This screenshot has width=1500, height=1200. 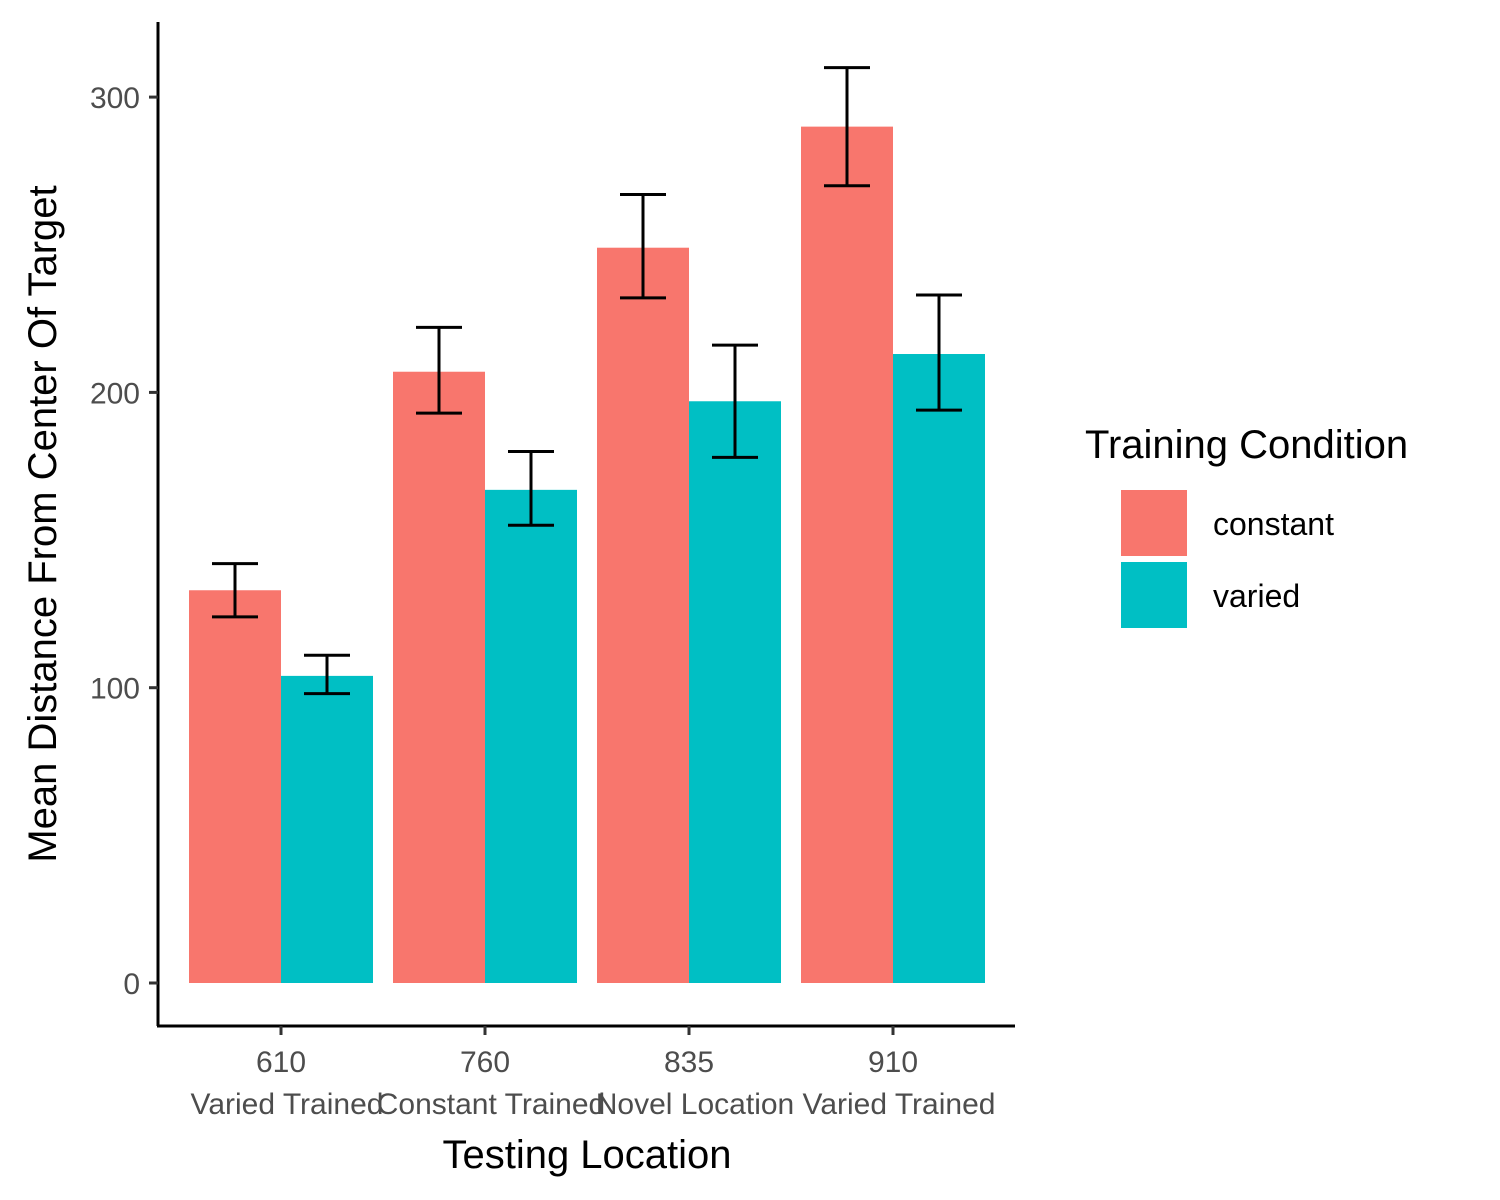 What do you see at coordinates (491, 1104) in the screenshot?
I see `x-tick-sublabel: Constant Trained` at bounding box center [491, 1104].